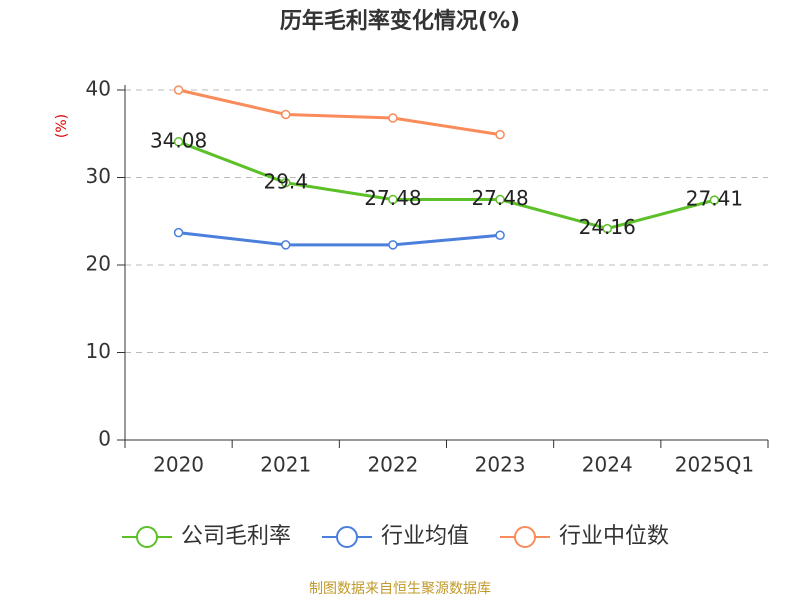  What do you see at coordinates (104, 439) in the screenshot?
I see `y-tick-label: 0` at bounding box center [104, 439].